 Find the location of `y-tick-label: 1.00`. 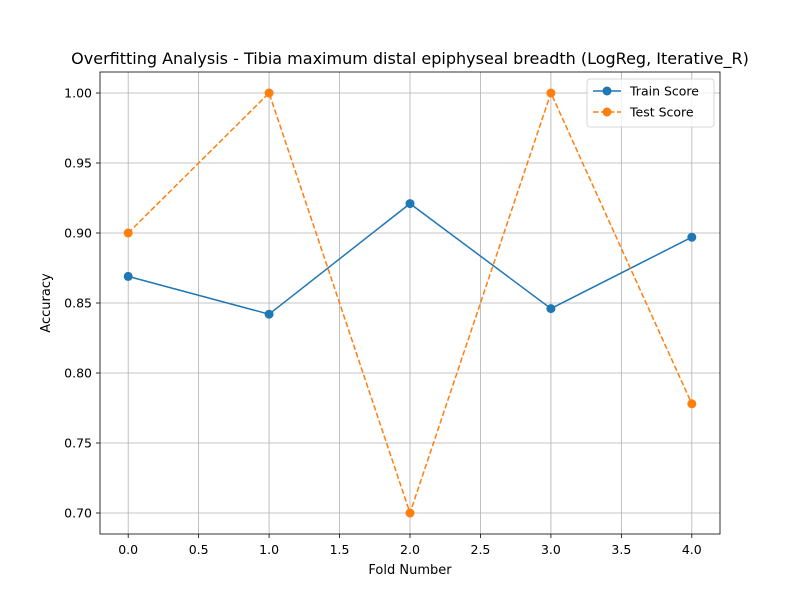

y-tick-label: 1.00 is located at coordinates (78, 93).